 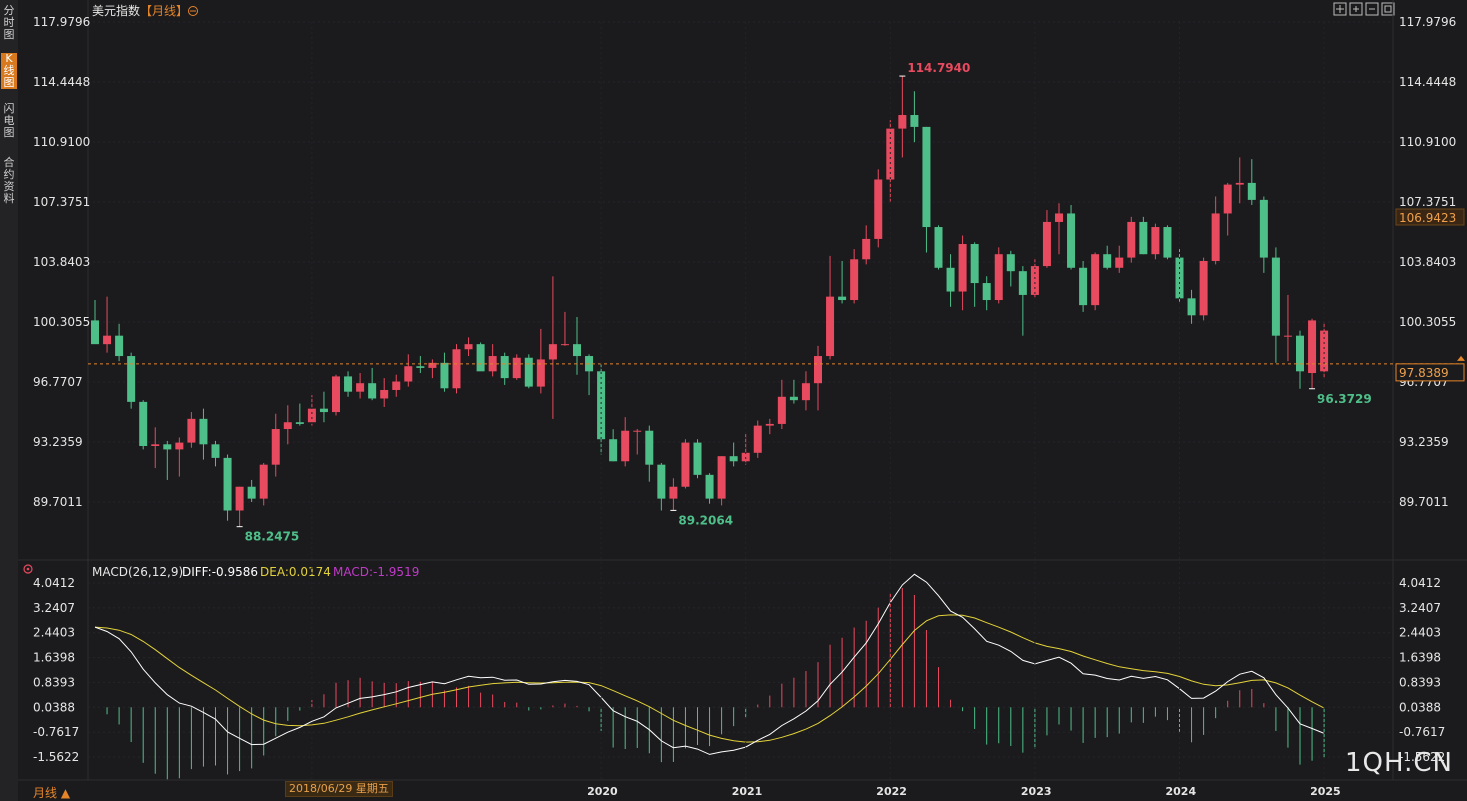 What do you see at coordinates (9, 120) in the screenshot?
I see `tab-flash: 闪电图` at bounding box center [9, 120].